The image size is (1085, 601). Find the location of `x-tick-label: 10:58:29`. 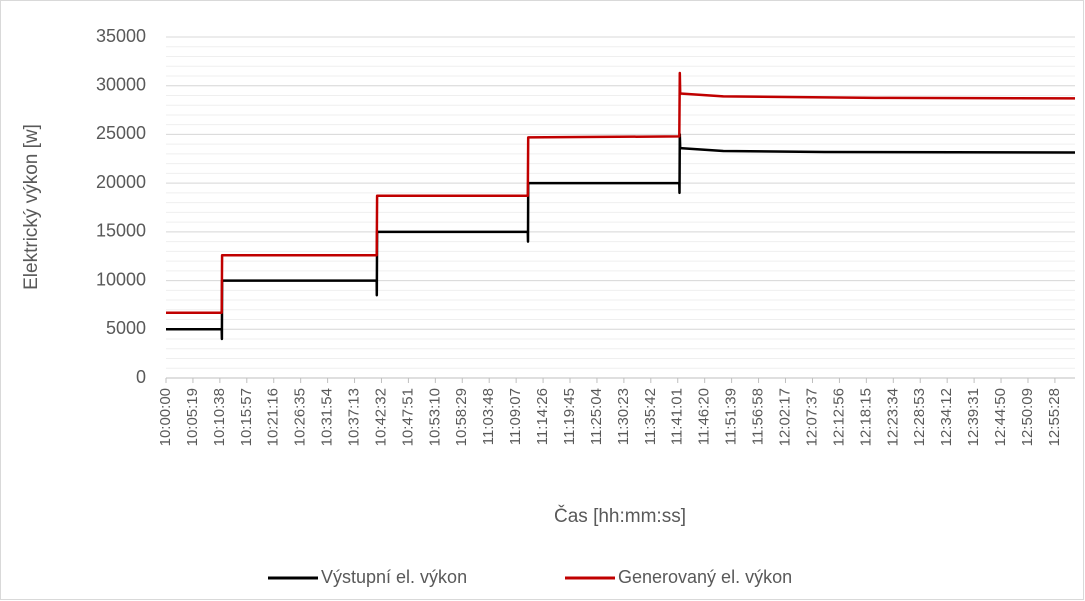

x-tick-label: 10:58:29 is located at coordinates (461, 417).